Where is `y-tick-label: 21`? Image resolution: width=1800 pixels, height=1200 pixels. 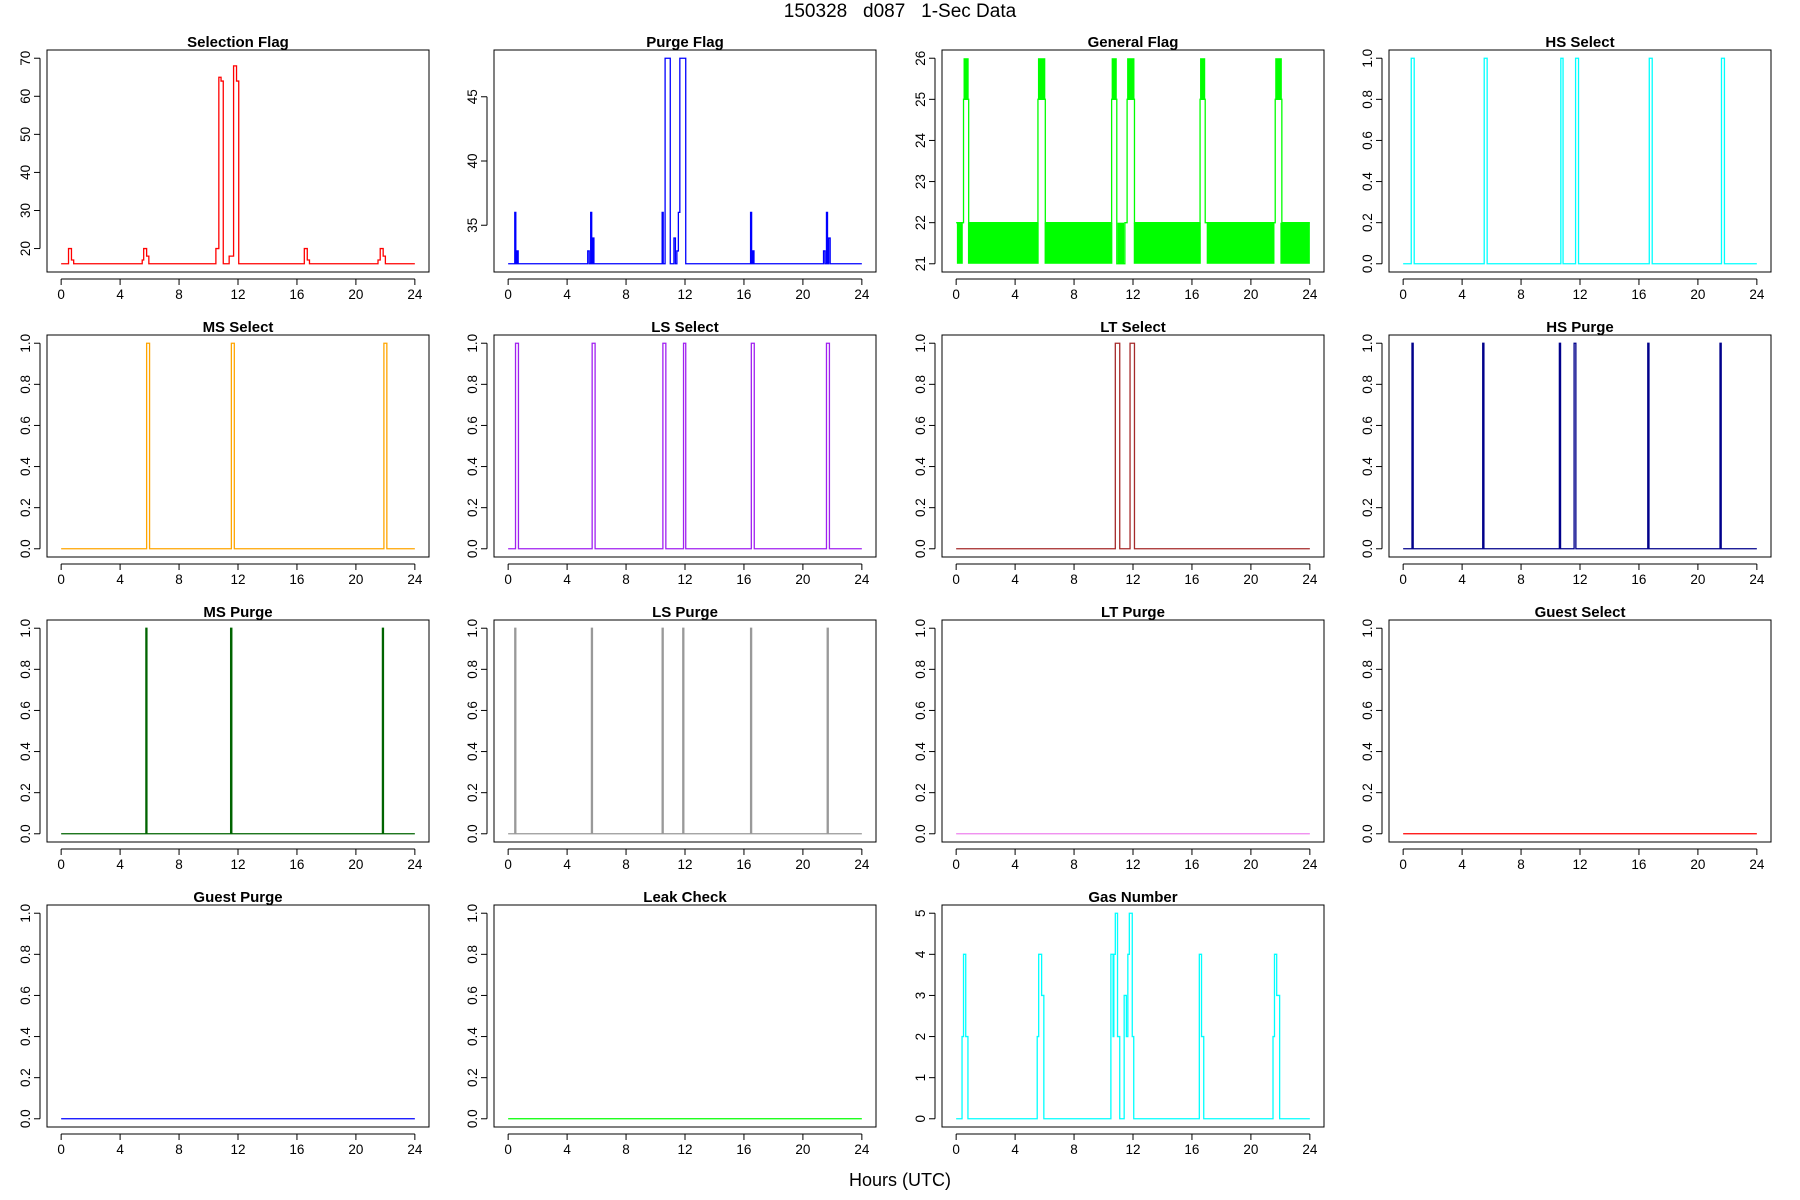 y-tick-label: 21 is located at coordinates (920, 263).